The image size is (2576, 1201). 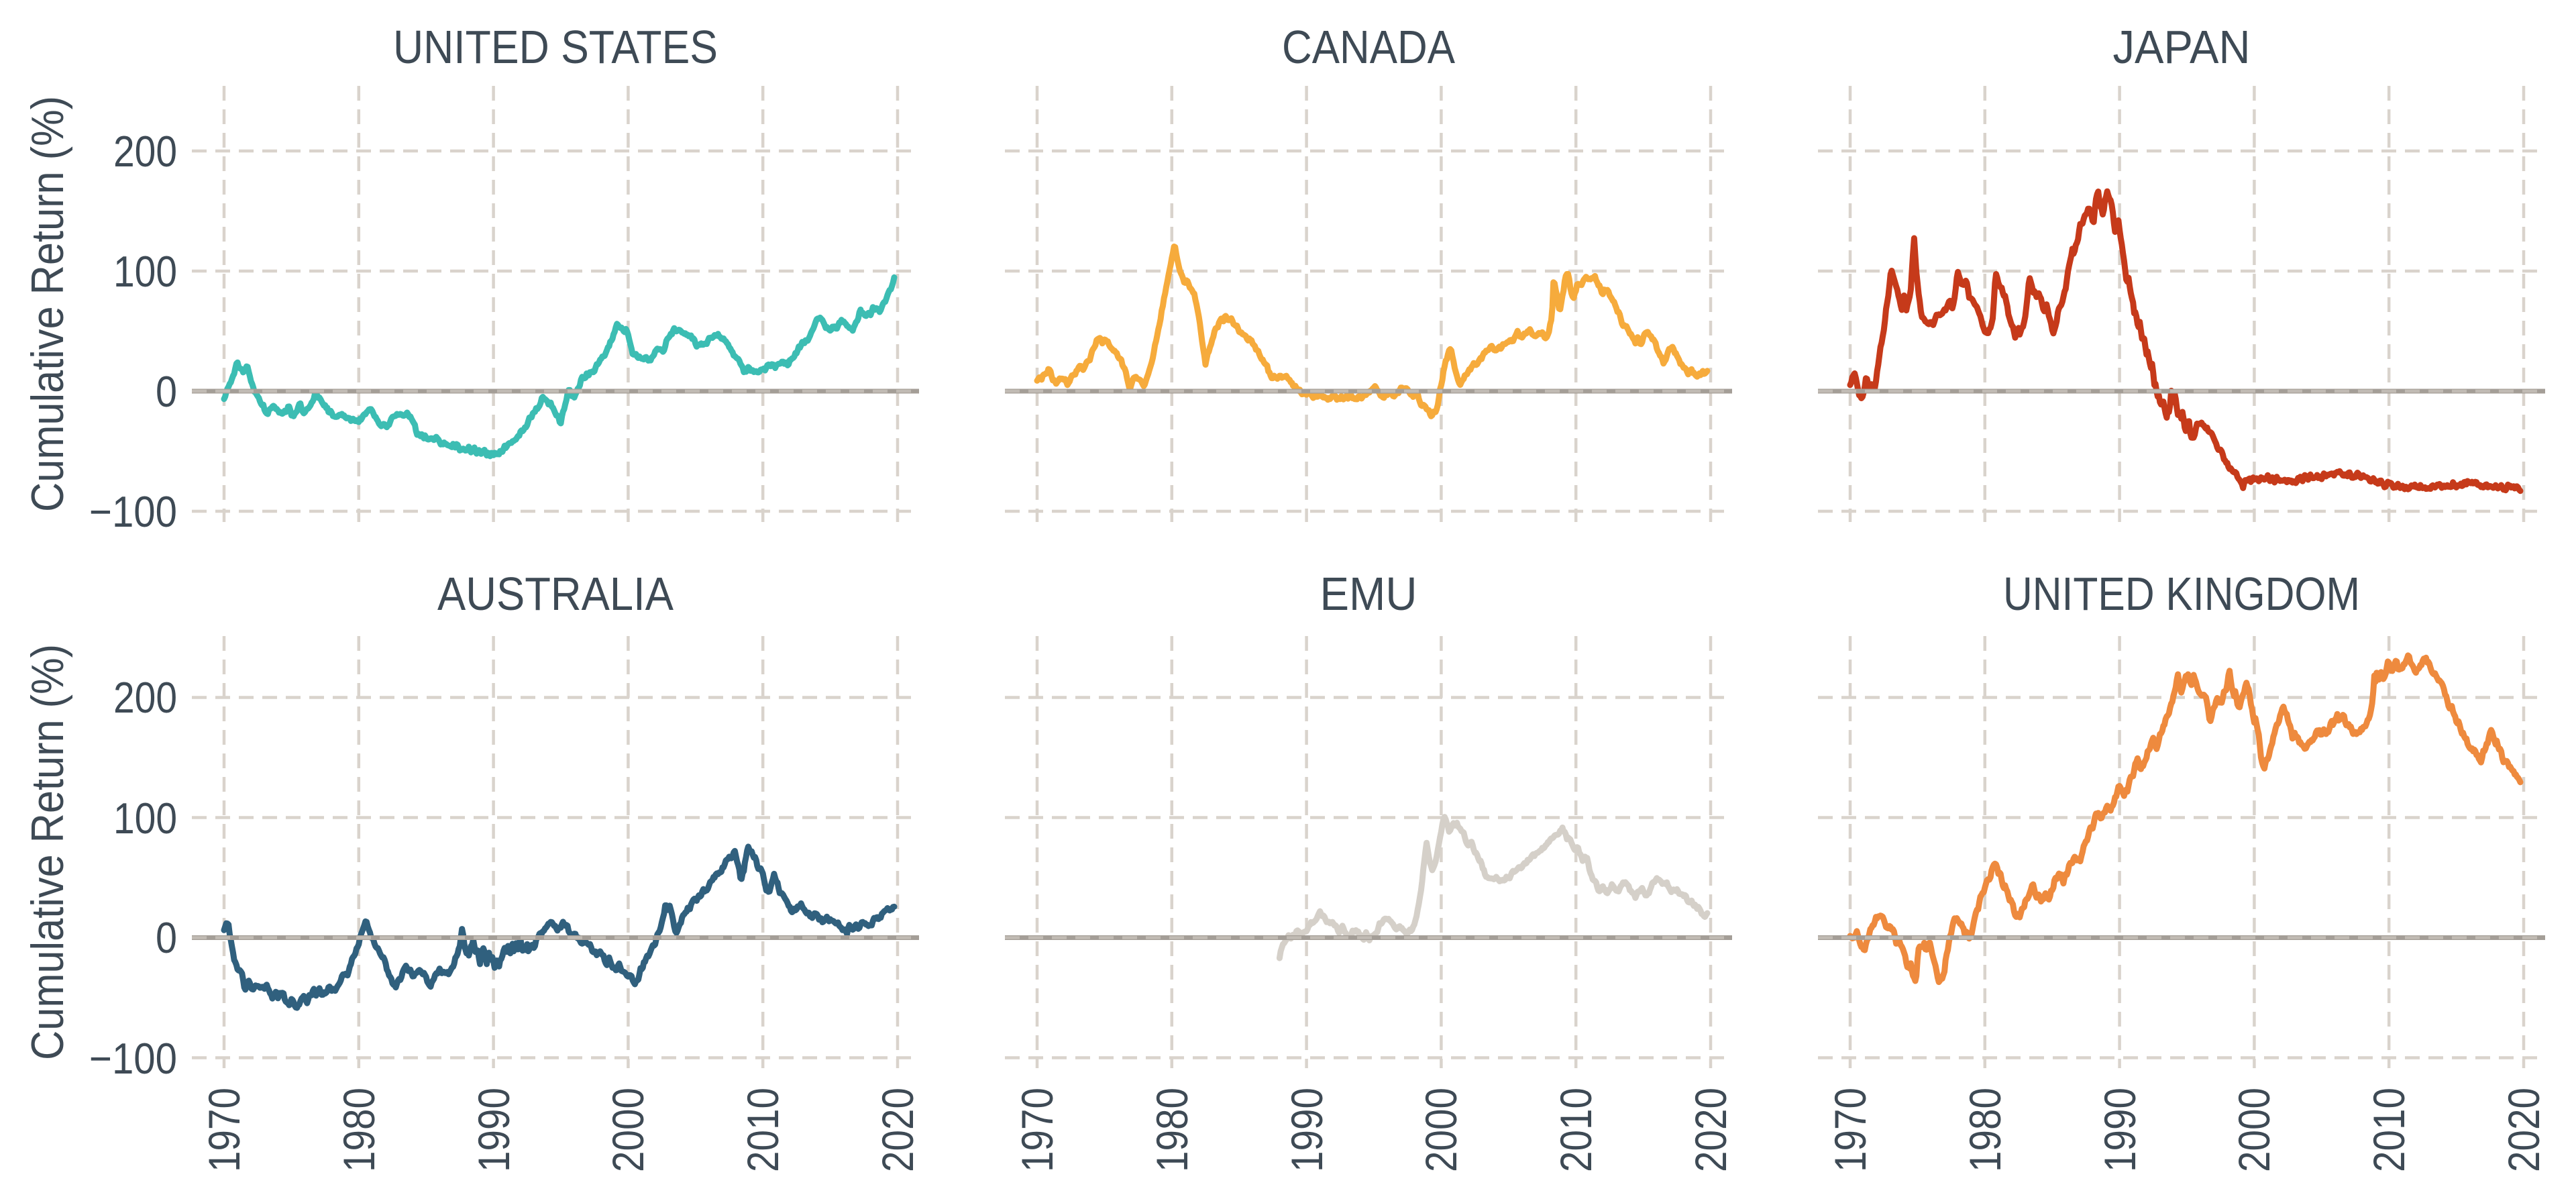 What do you see at coordinates (555, 594) in the screenshot?
I see `svg-text: AUSTRALIA` at bounding box center [555, 594].